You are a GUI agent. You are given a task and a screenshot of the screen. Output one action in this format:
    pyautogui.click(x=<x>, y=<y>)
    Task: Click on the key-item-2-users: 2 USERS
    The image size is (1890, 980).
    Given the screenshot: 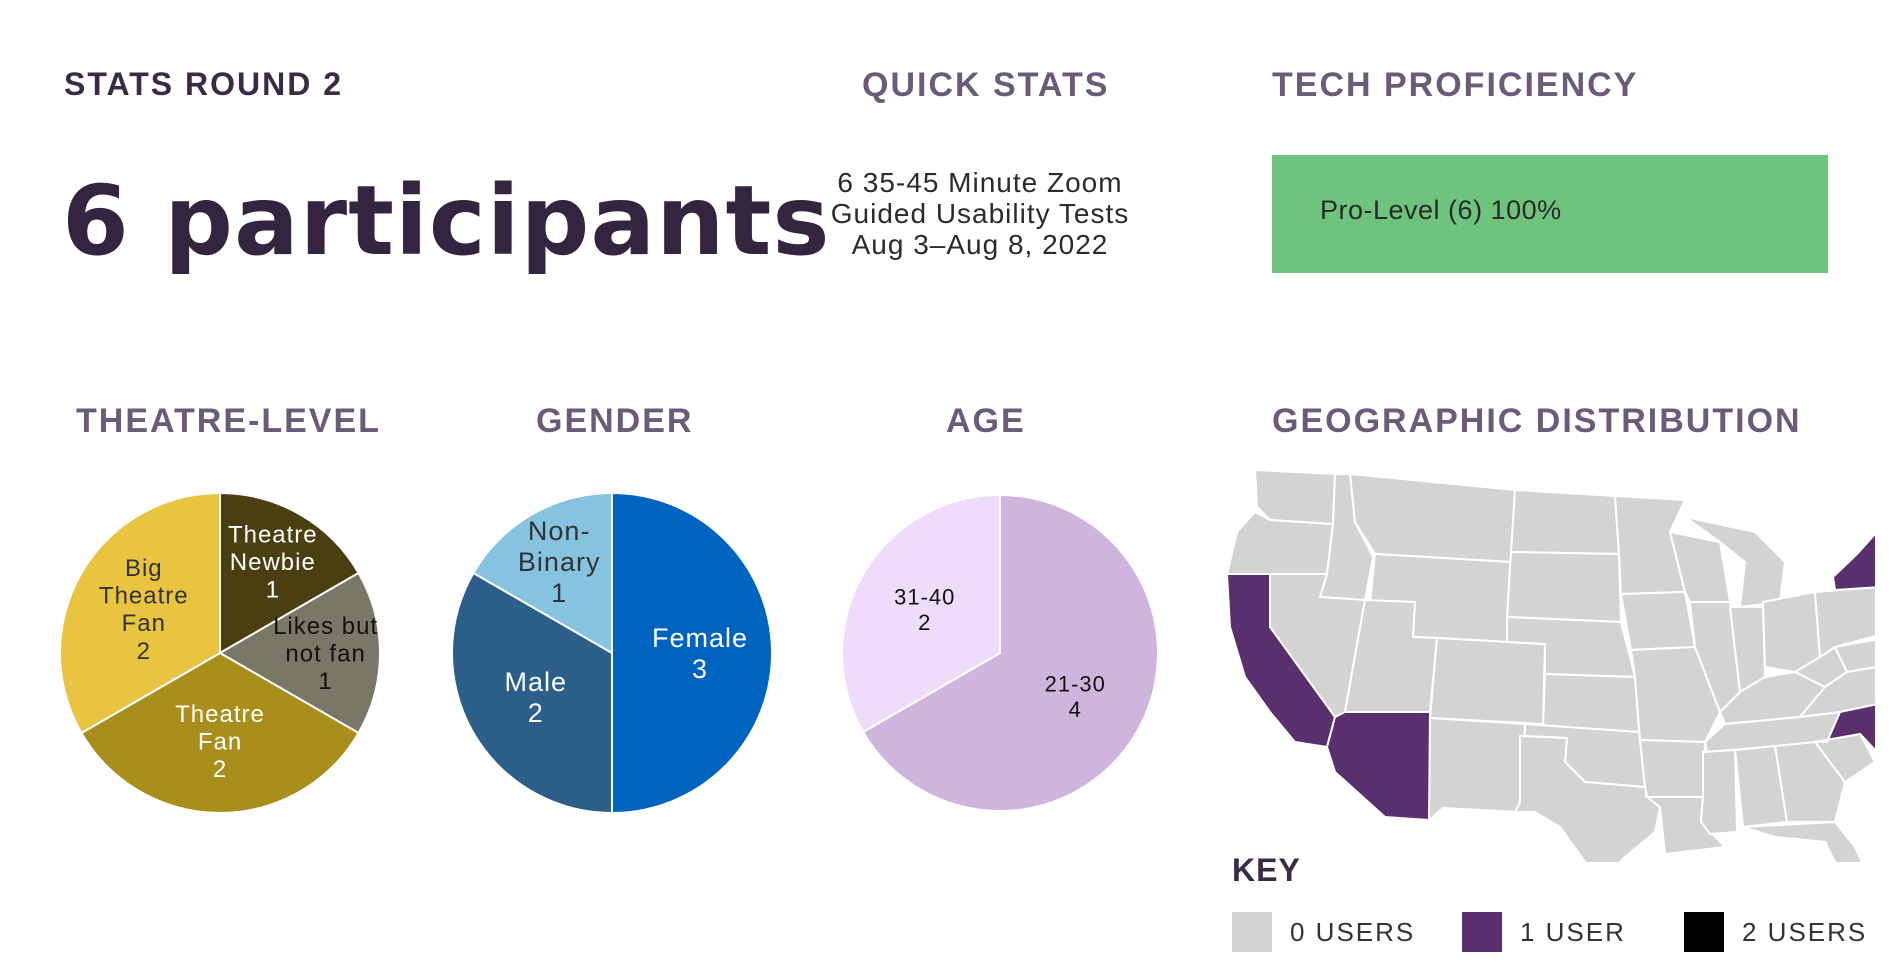 What is the action you would take?
    pyautogui.click(x=1775, y=932)
    